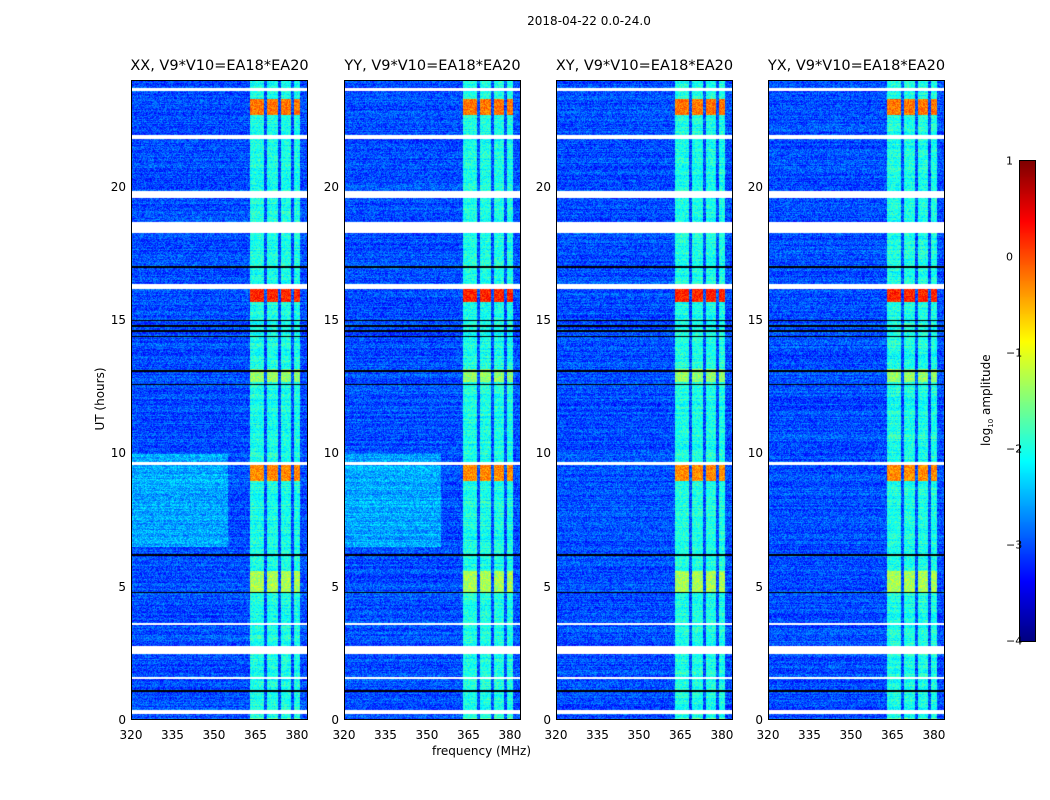 This screenshot has height=800, width=1050. Describe the element at coordinates (987, 400) in the screenshot. I see `colorbar-label: log10 amplitude` at that location.